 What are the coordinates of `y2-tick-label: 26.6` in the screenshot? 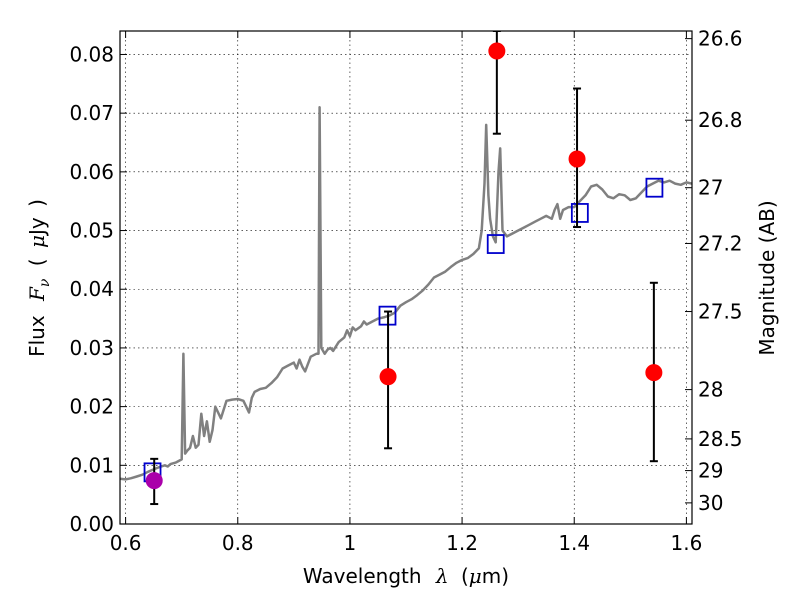 It's located at (720, 39).